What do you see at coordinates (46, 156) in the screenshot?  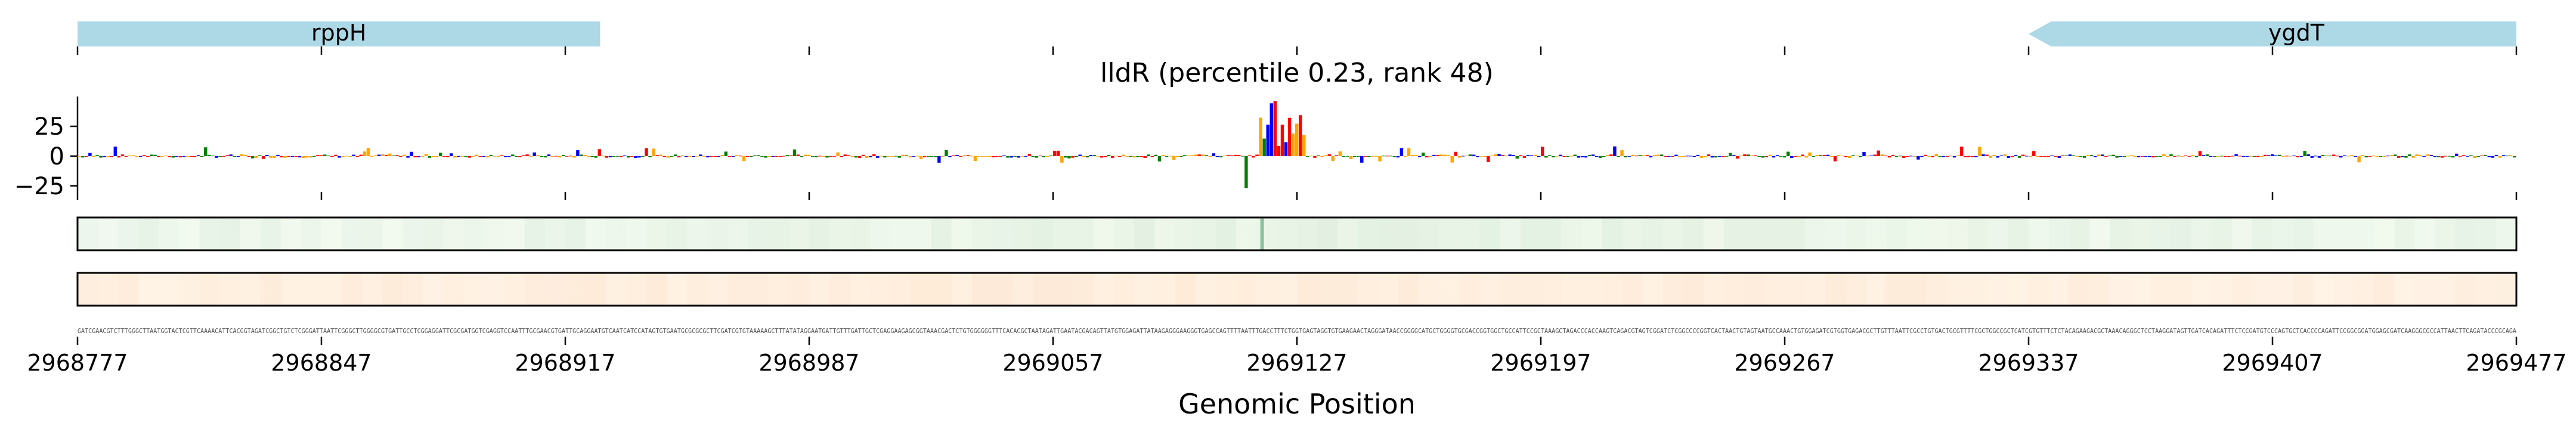 I see `logo-y-axis: −25 025` at bounding box center [46, 156].